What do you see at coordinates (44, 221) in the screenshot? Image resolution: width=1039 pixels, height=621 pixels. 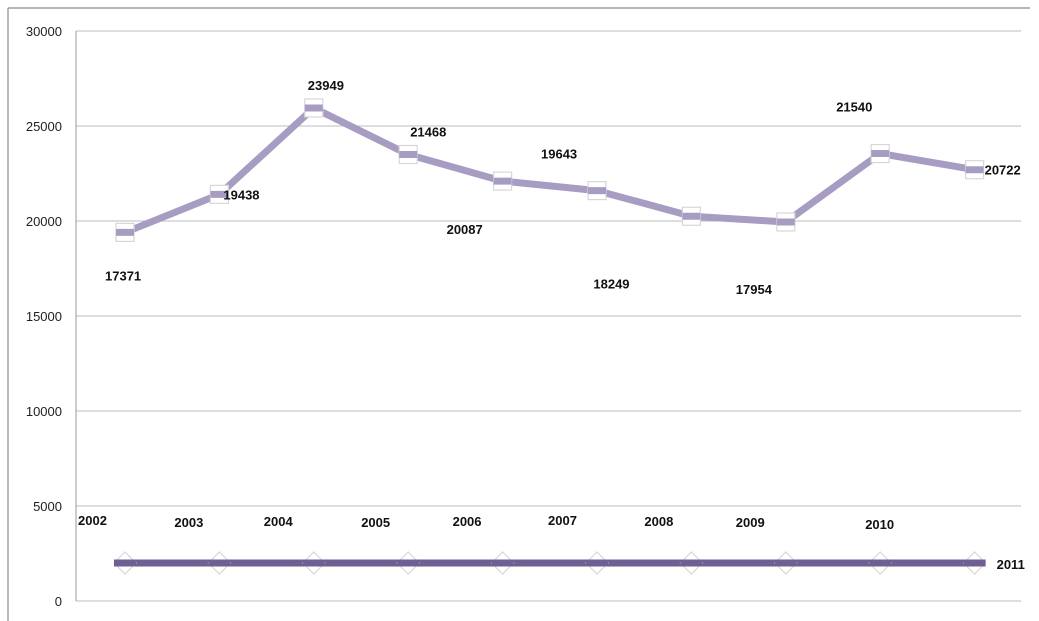 I see `y-tick-label: 20000` at bounding box center [44, 221].